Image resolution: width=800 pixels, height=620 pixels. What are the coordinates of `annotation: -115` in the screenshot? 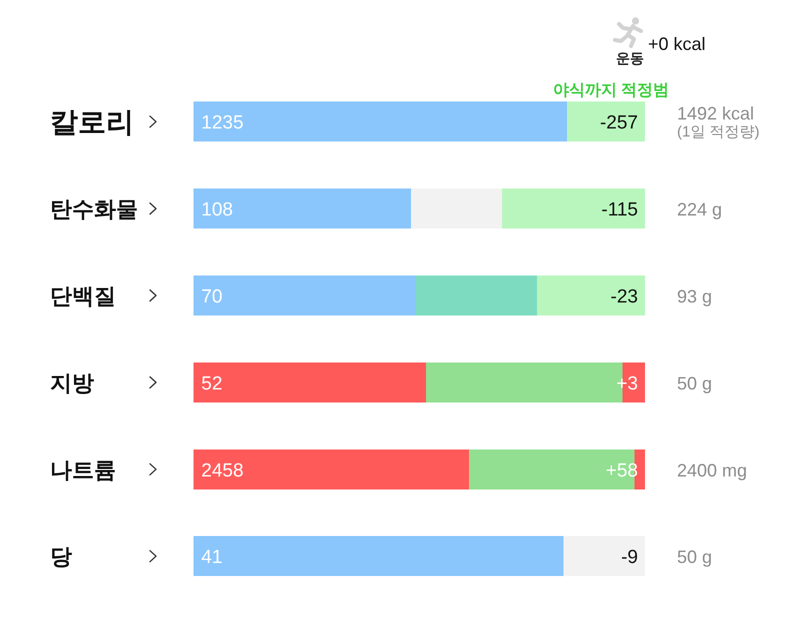 It's located at (619, 210).